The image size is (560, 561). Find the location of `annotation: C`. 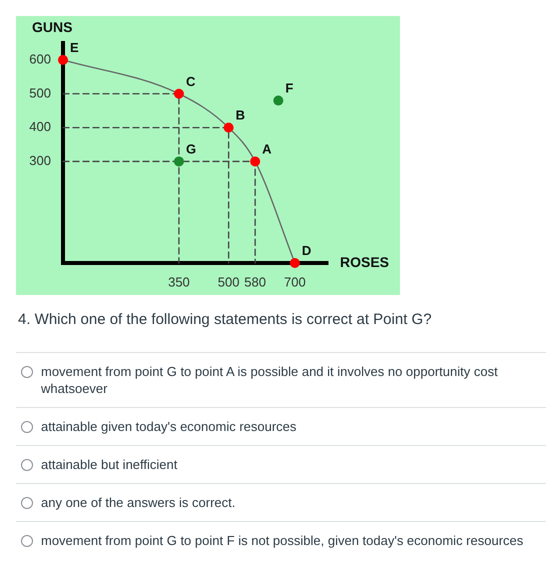

annotation: C is located at coordinates (191, 81).